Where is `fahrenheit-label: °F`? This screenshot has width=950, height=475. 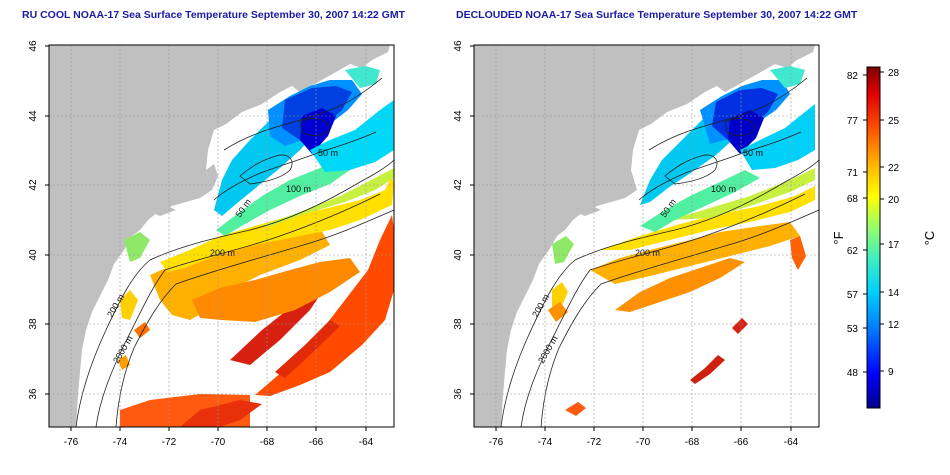 fahrenheit-label: °F is located at coordinates (838, 237).